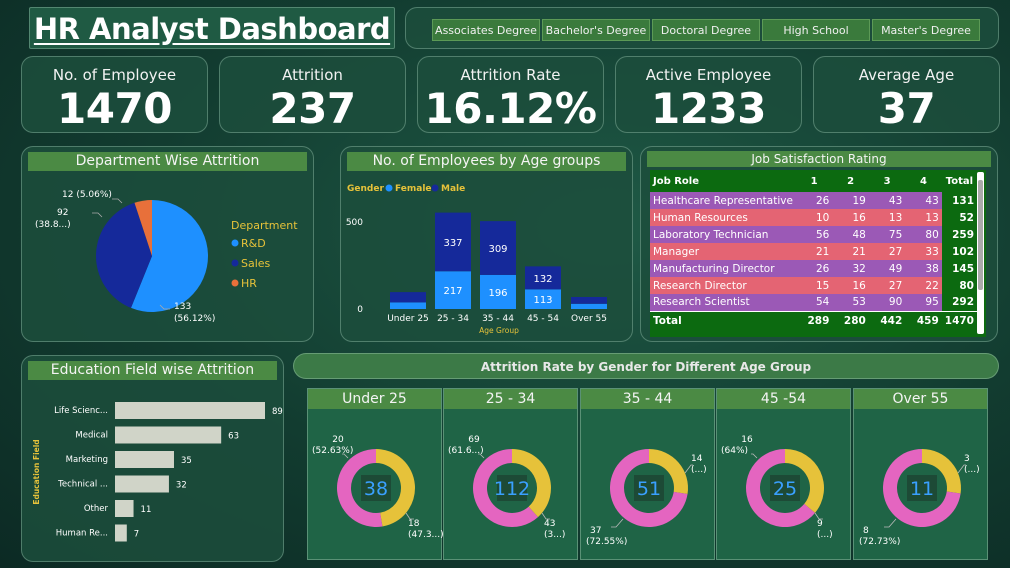  What do you see at coordinates (256, 263) in the screenshot?
I see `legend-sales-label: Sales` at bounding box center [256, 263].